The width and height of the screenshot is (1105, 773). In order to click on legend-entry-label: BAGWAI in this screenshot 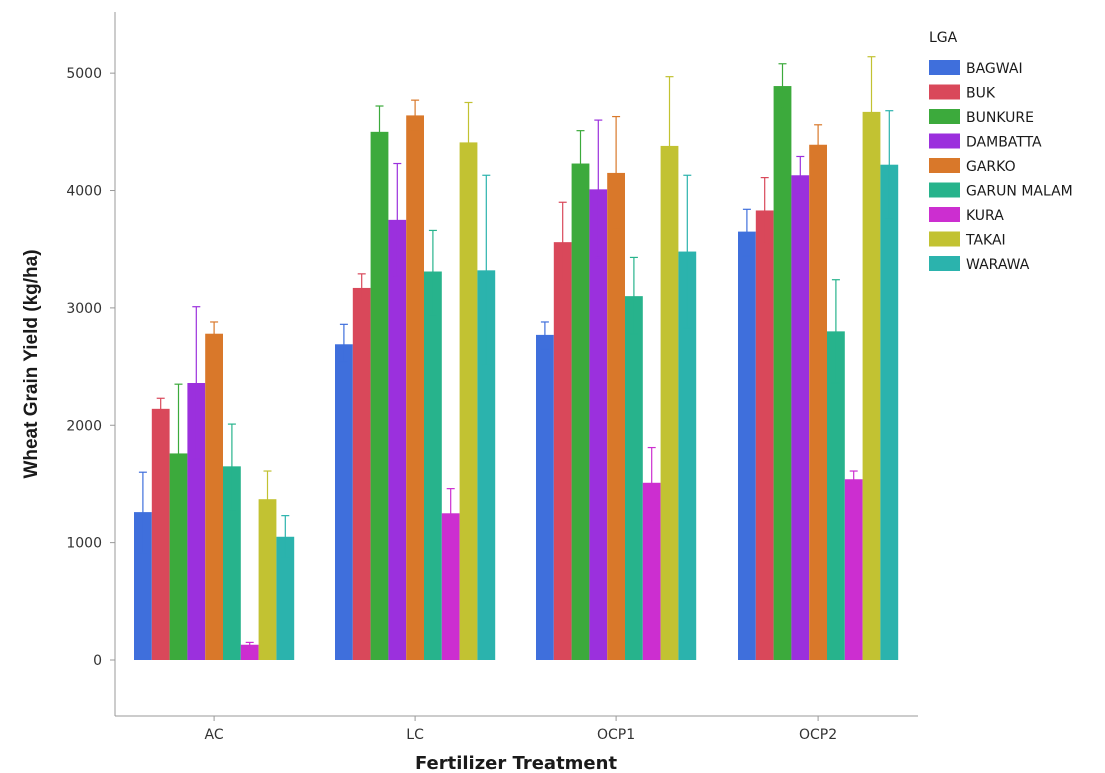, I will do `click(994, 69)`.